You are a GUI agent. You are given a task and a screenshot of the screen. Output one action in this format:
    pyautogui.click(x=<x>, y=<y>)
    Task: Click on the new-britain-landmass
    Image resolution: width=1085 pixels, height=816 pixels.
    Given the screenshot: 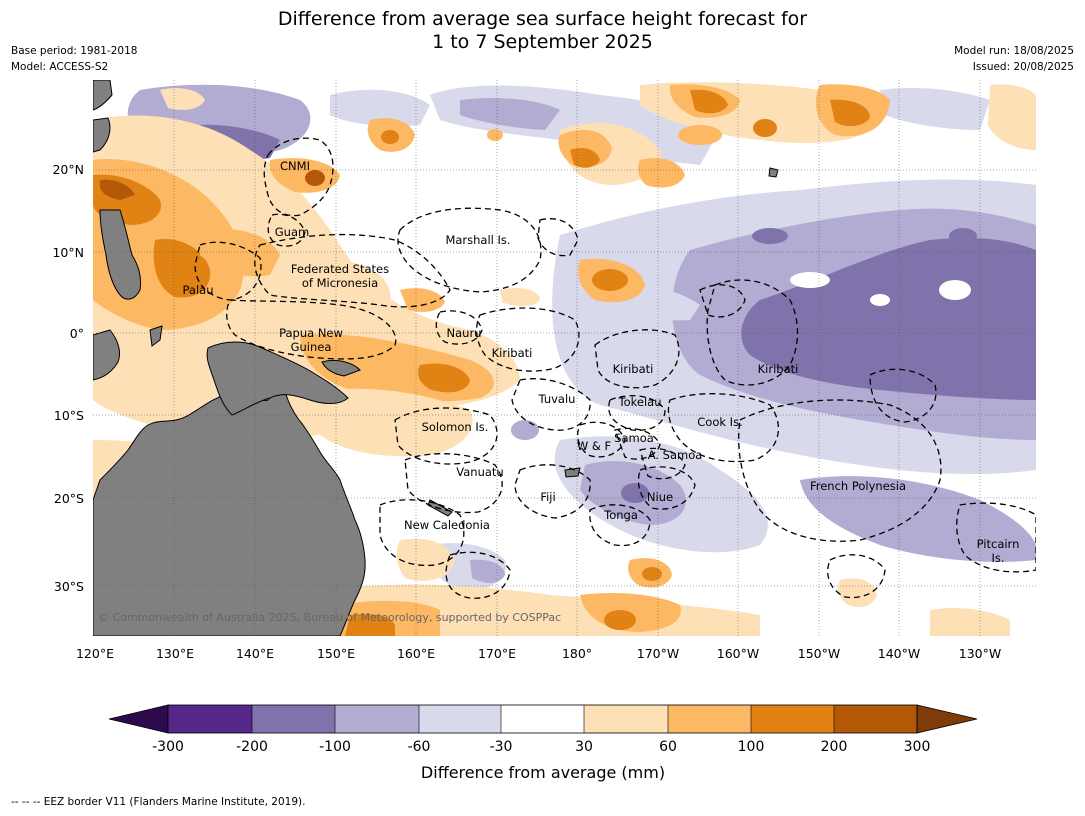 What is the action you would take?
    pyautogui.click(x=341, y=368)
    